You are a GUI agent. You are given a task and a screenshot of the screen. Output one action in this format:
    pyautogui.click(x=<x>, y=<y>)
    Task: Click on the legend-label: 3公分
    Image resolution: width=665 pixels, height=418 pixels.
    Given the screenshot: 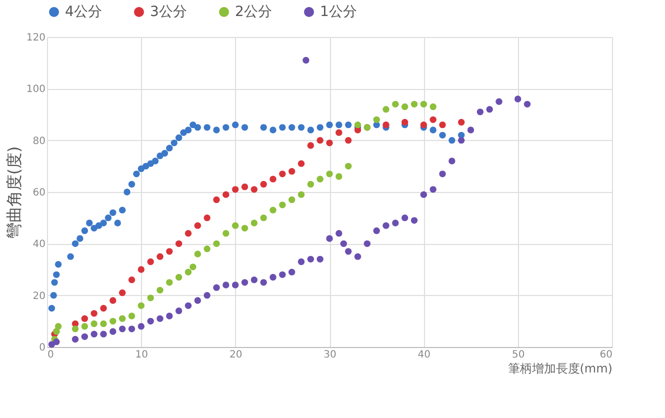 What is the action you would take?
    pyautogui.click(x=168, y=12)
    